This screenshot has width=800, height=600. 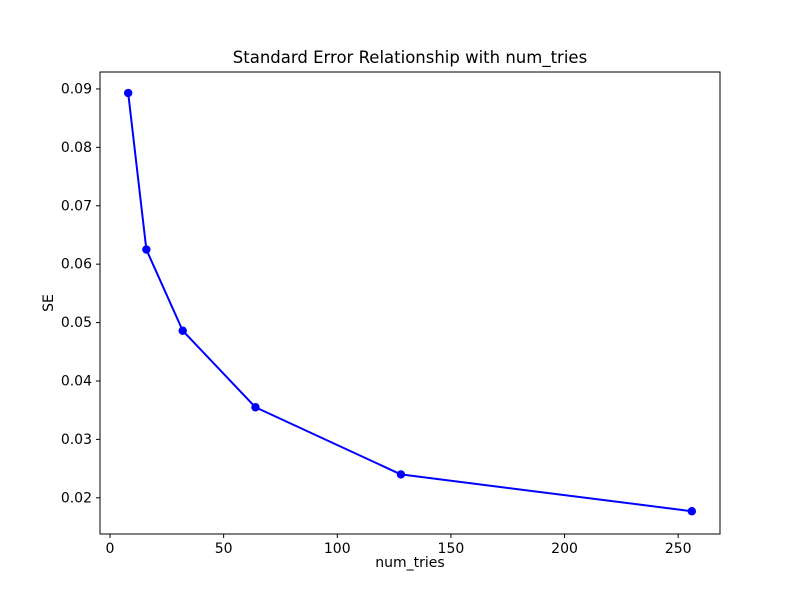 I want to click on x-tick-label: 100, so click(x=337, y=549).